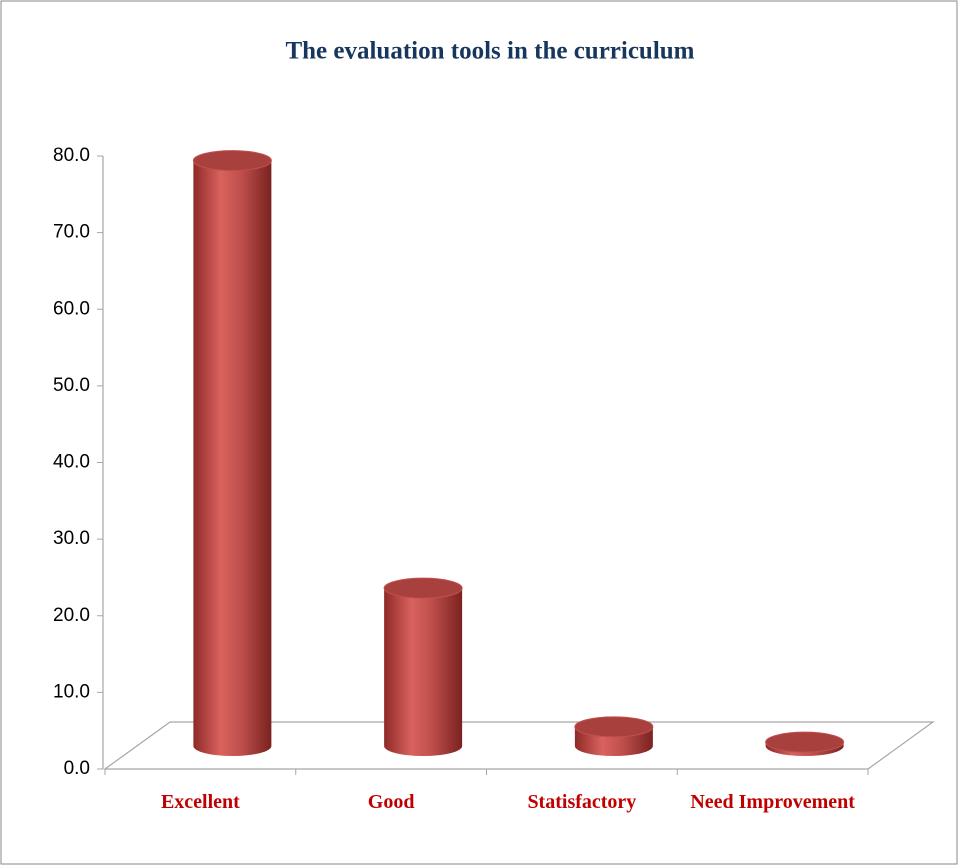 The image size is (959, 866). Describe the element at coordinates (391, 802) in the screenshot. I see `x-tick-label: Good` at that location.